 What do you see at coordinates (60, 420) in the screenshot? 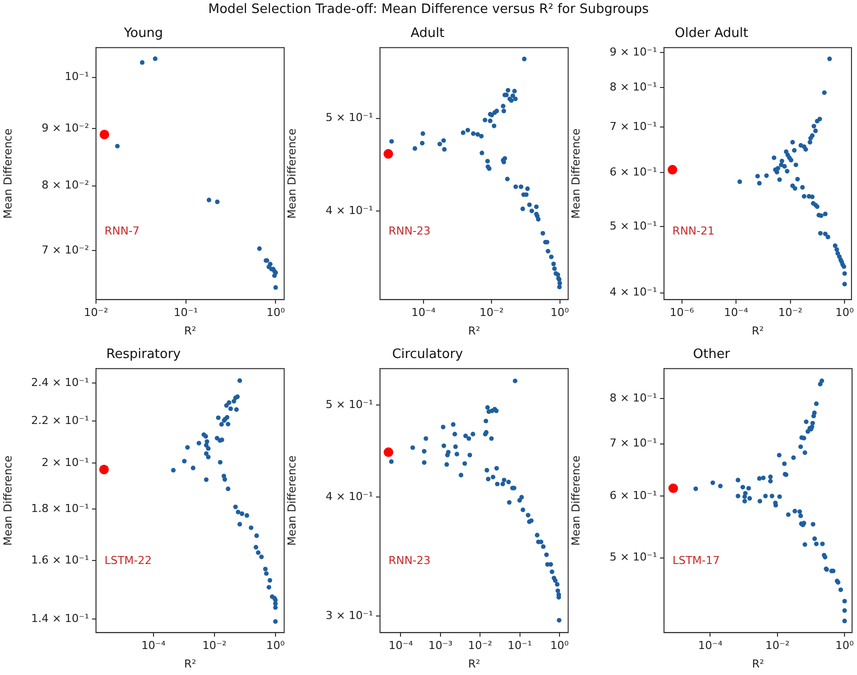
I see `y-tick-label: 2.2 × 10⁻¹` at bounding box center [60, 420].